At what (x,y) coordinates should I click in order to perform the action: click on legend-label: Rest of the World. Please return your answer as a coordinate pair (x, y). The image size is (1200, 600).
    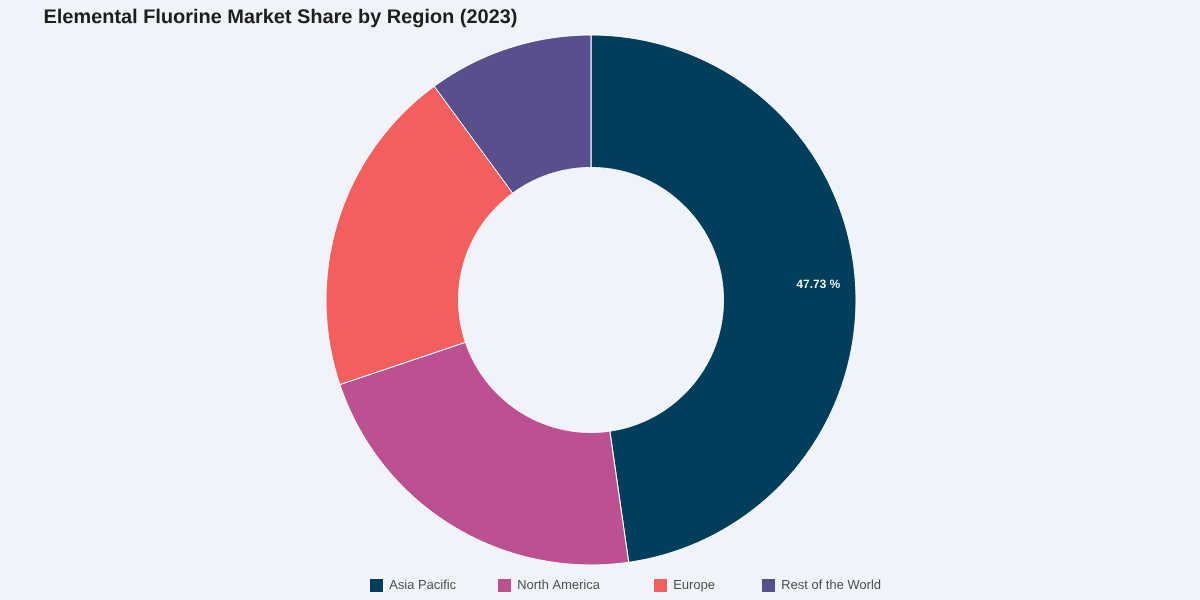
    Looking at the image, I should click on (831, 584).